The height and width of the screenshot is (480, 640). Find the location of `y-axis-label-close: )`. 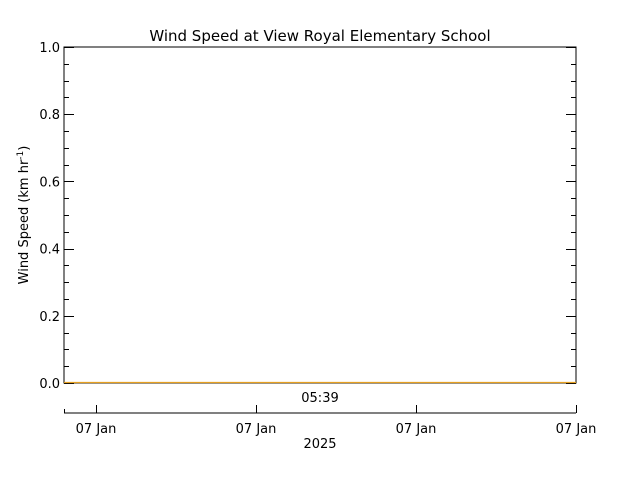

y-axis-label-close: ) is located at coordinates (24, 148).